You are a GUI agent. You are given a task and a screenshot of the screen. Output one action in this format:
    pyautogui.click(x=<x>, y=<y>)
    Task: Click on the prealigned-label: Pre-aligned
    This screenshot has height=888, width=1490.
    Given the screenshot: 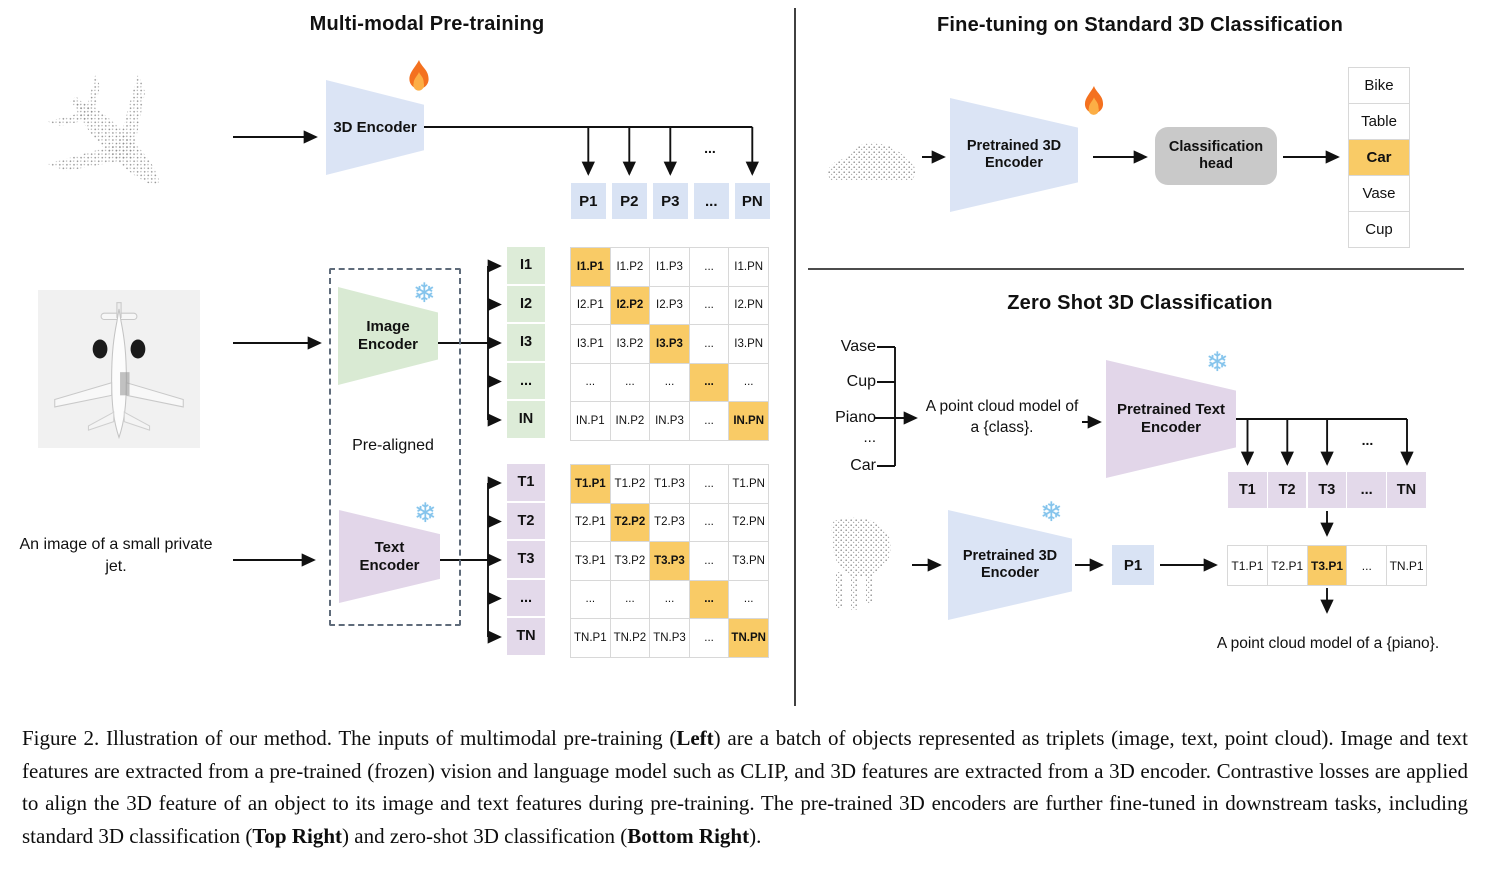 What is the action you would take?
    pyautogui.click(x=393, y=445)
    